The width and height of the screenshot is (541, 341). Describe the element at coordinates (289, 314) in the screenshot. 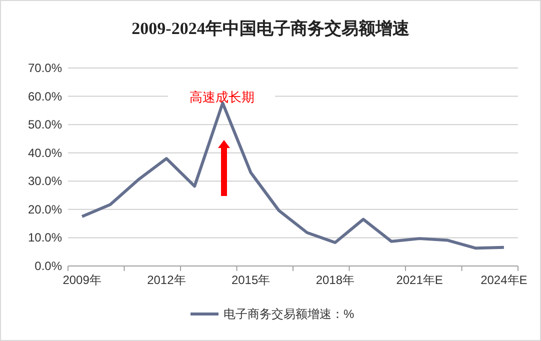

I see `legend-label: 电子商务交易额增速：%` at that location.